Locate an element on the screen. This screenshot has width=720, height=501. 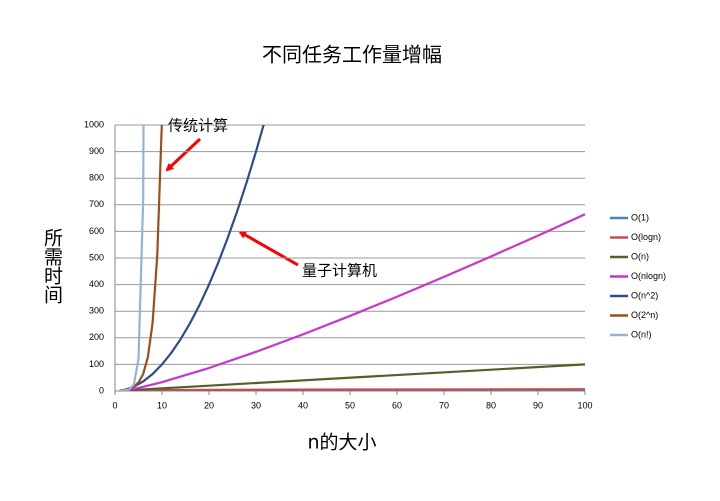
x-tick-label: 30 is located at coordinates (256, 405).